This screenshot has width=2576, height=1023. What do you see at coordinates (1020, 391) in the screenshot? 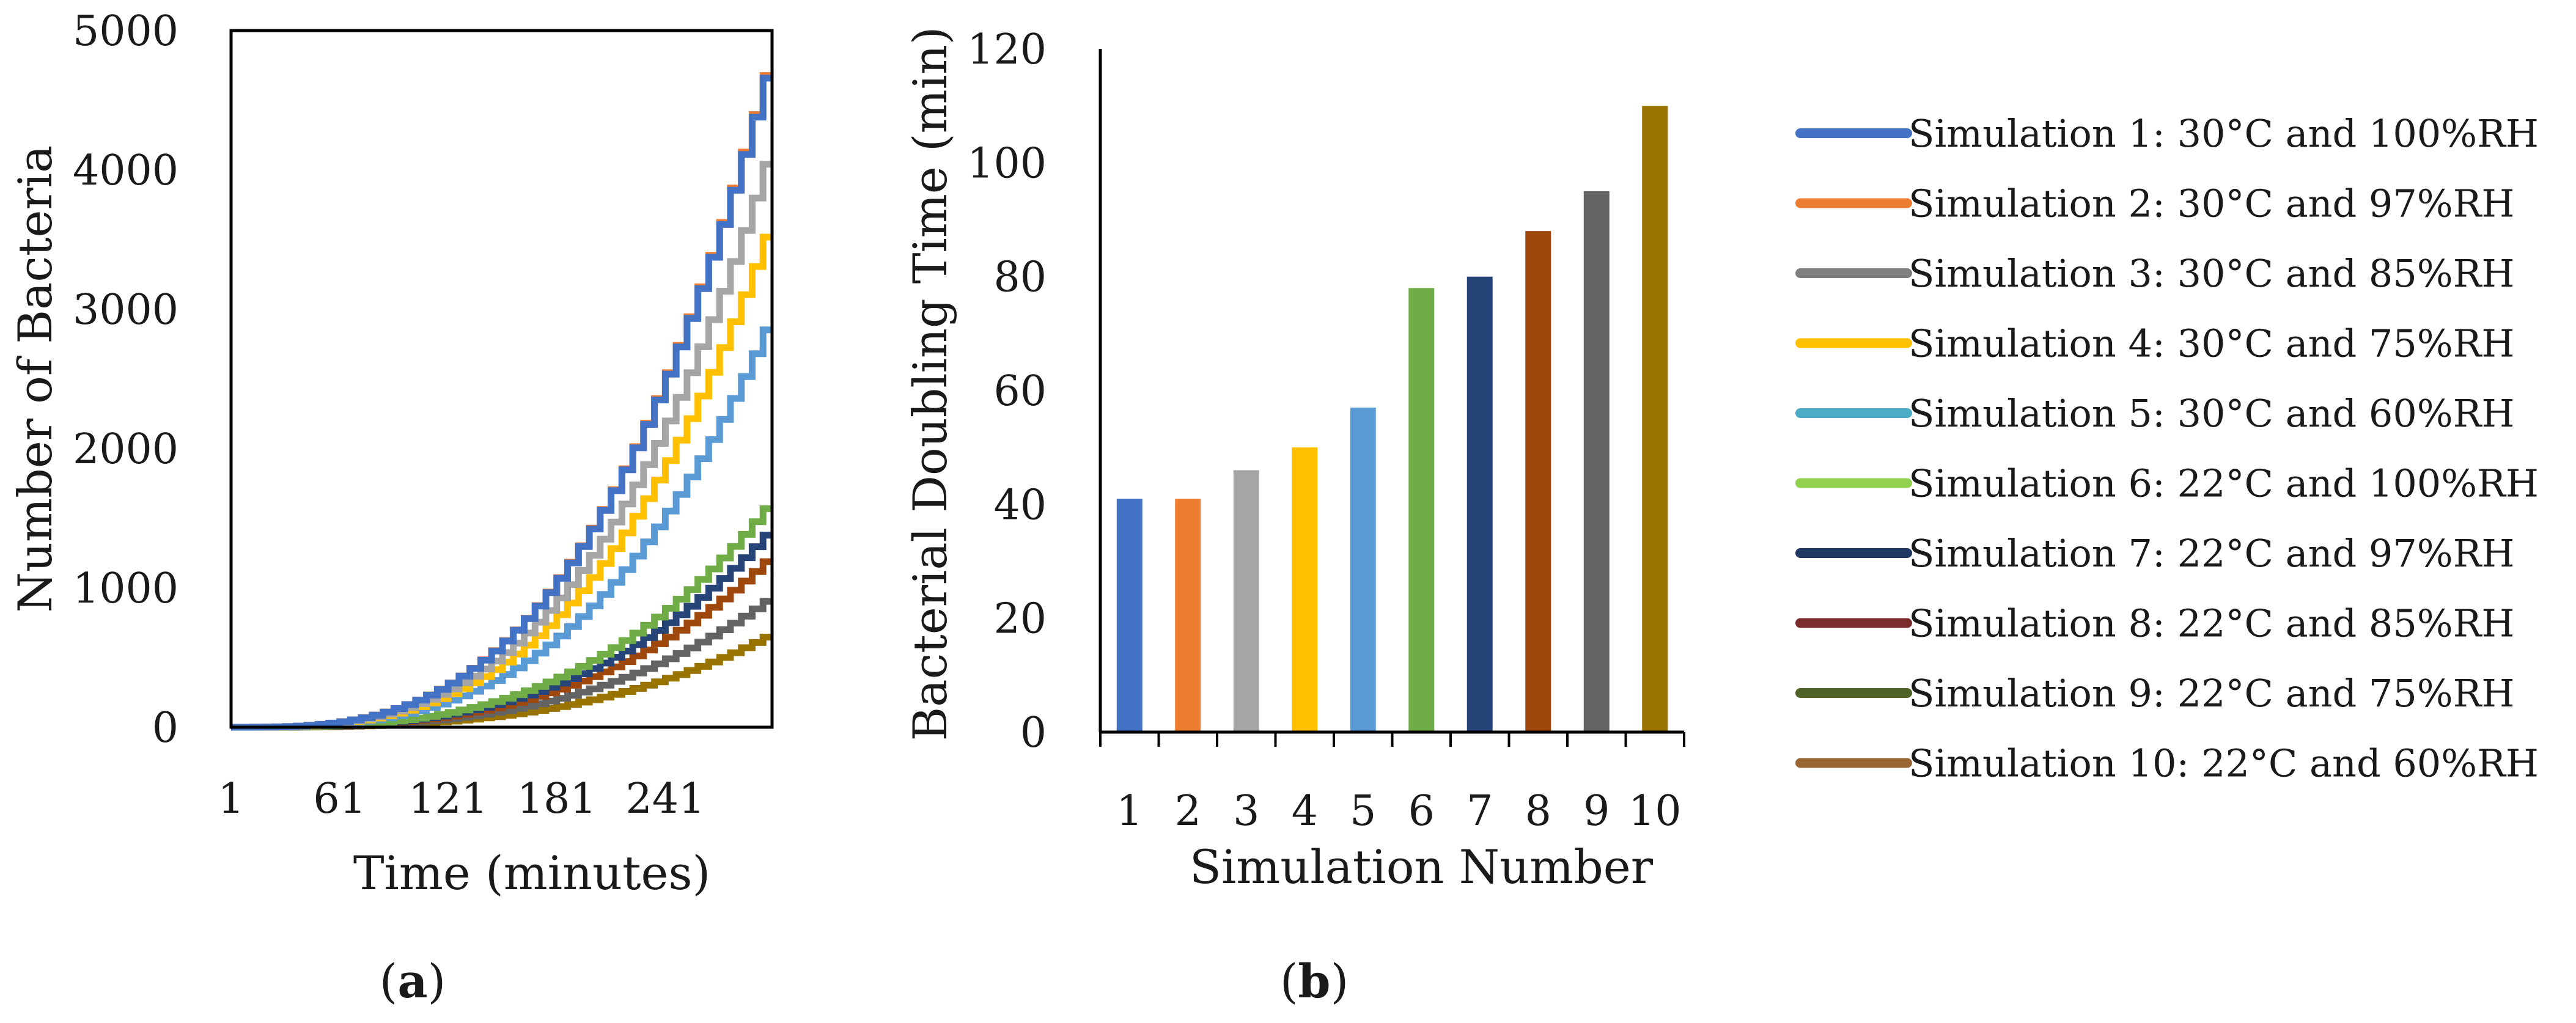
I see `b-y-tick-label: 60` at bounding box center [1020, 391].